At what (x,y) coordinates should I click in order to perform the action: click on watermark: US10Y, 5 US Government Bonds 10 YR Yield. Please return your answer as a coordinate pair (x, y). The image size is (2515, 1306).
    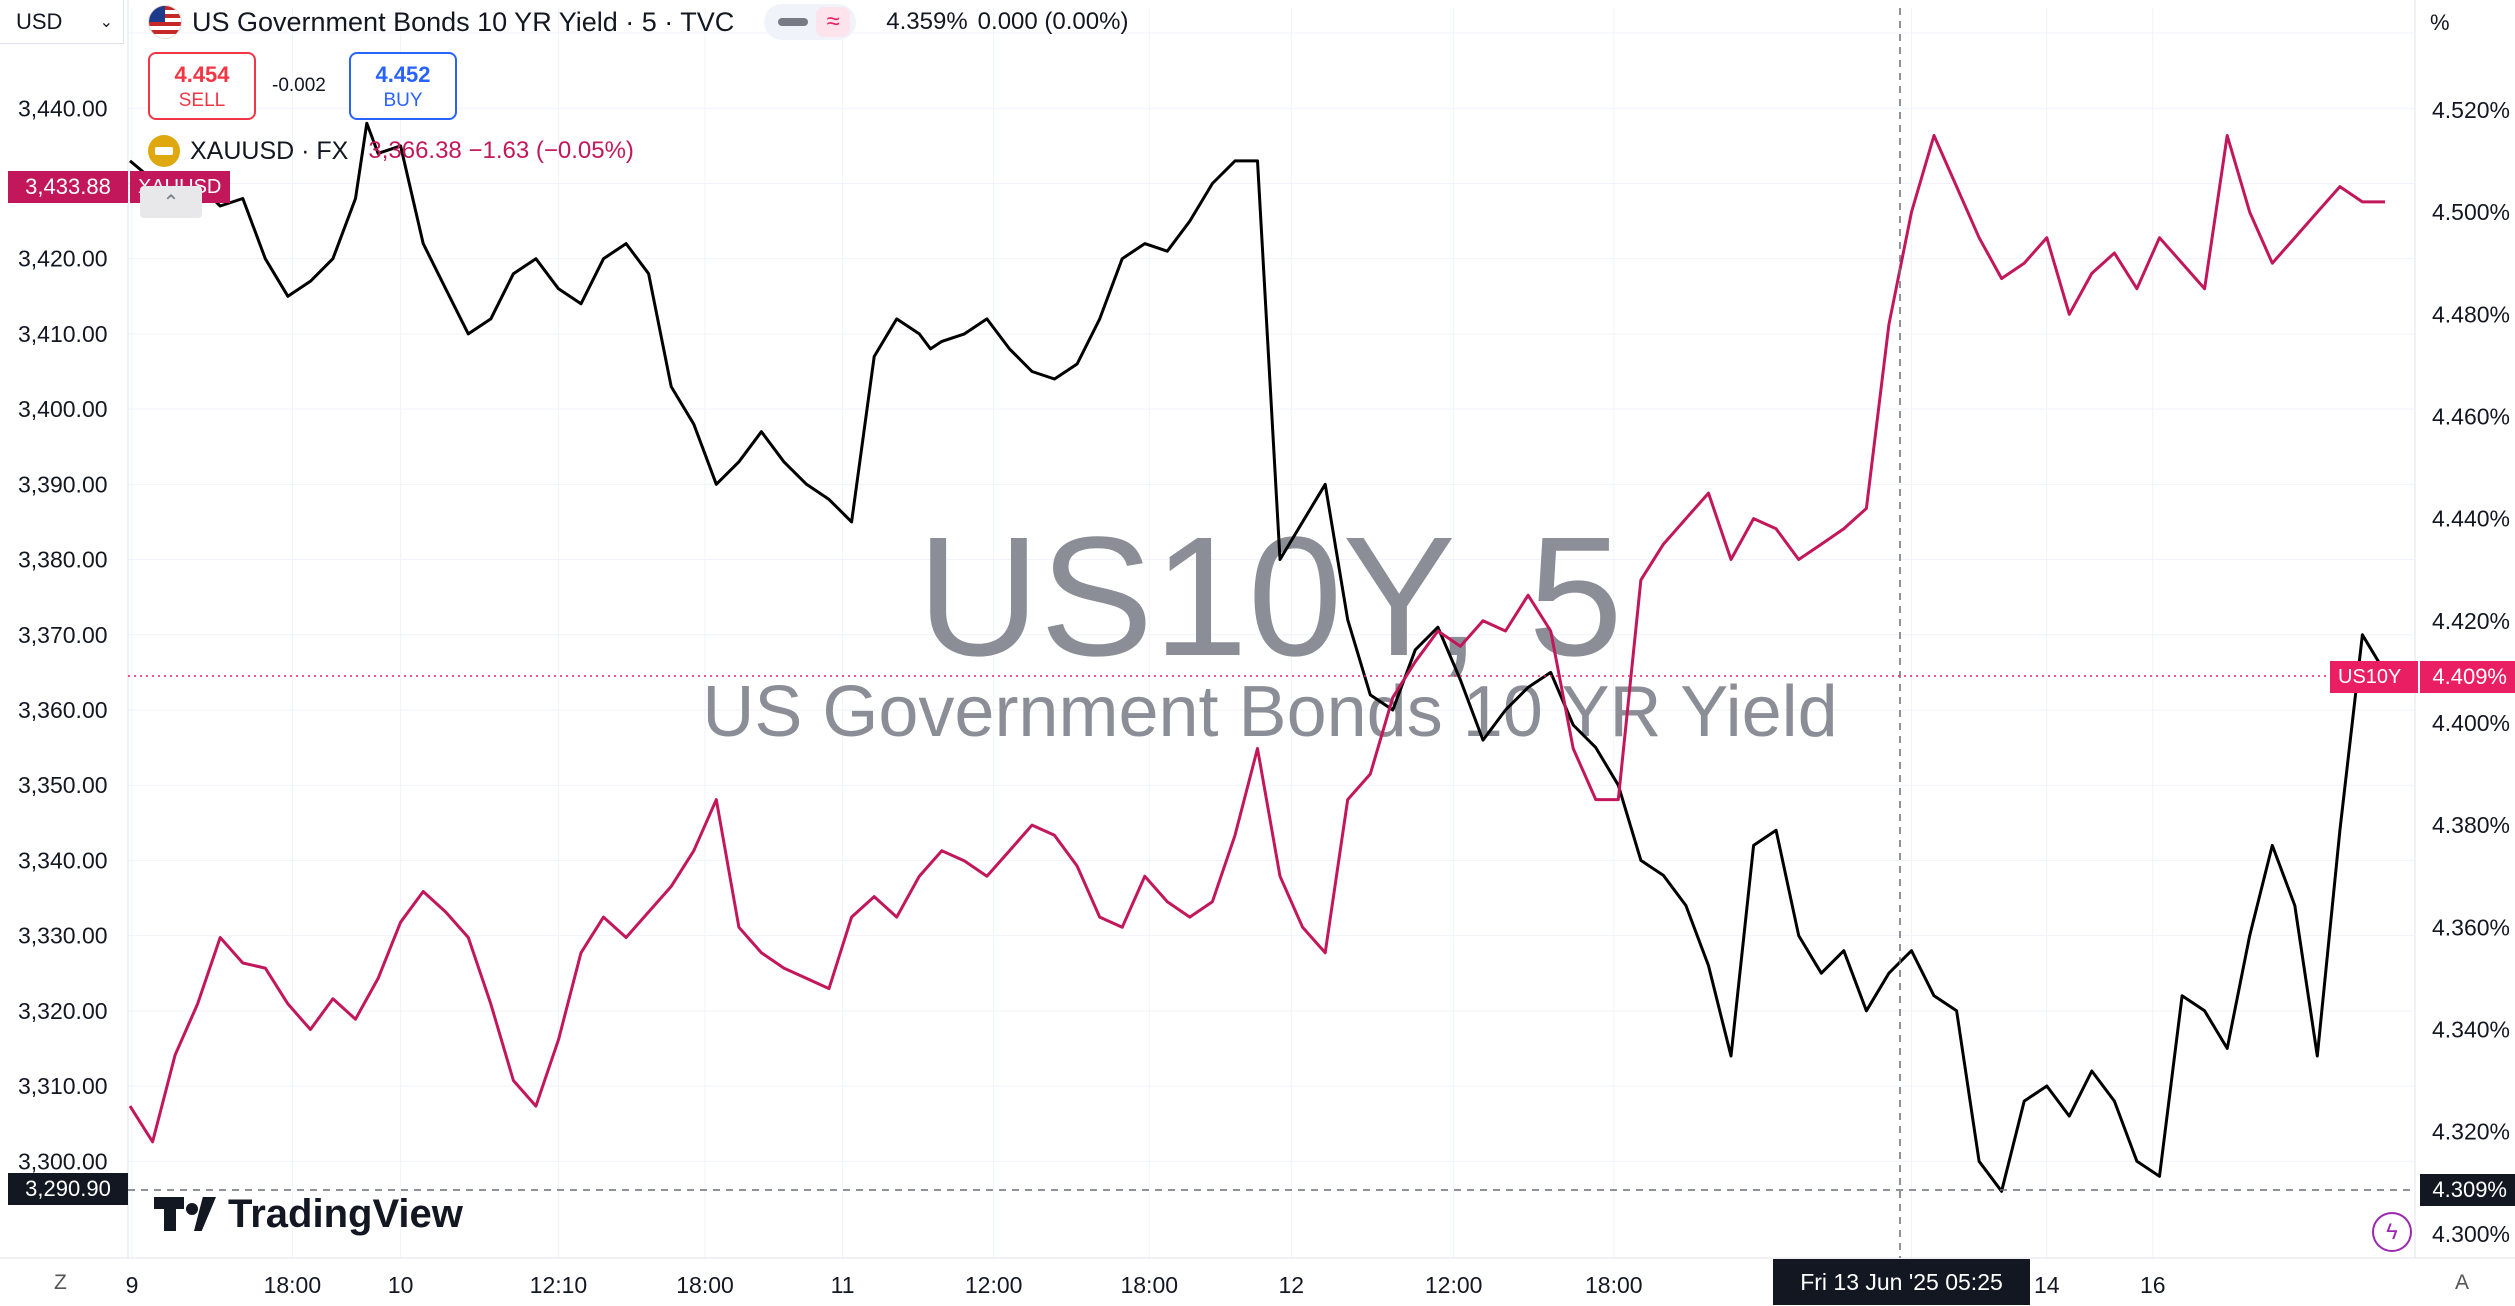
    Looking at the image, I should click on (1269, 627).